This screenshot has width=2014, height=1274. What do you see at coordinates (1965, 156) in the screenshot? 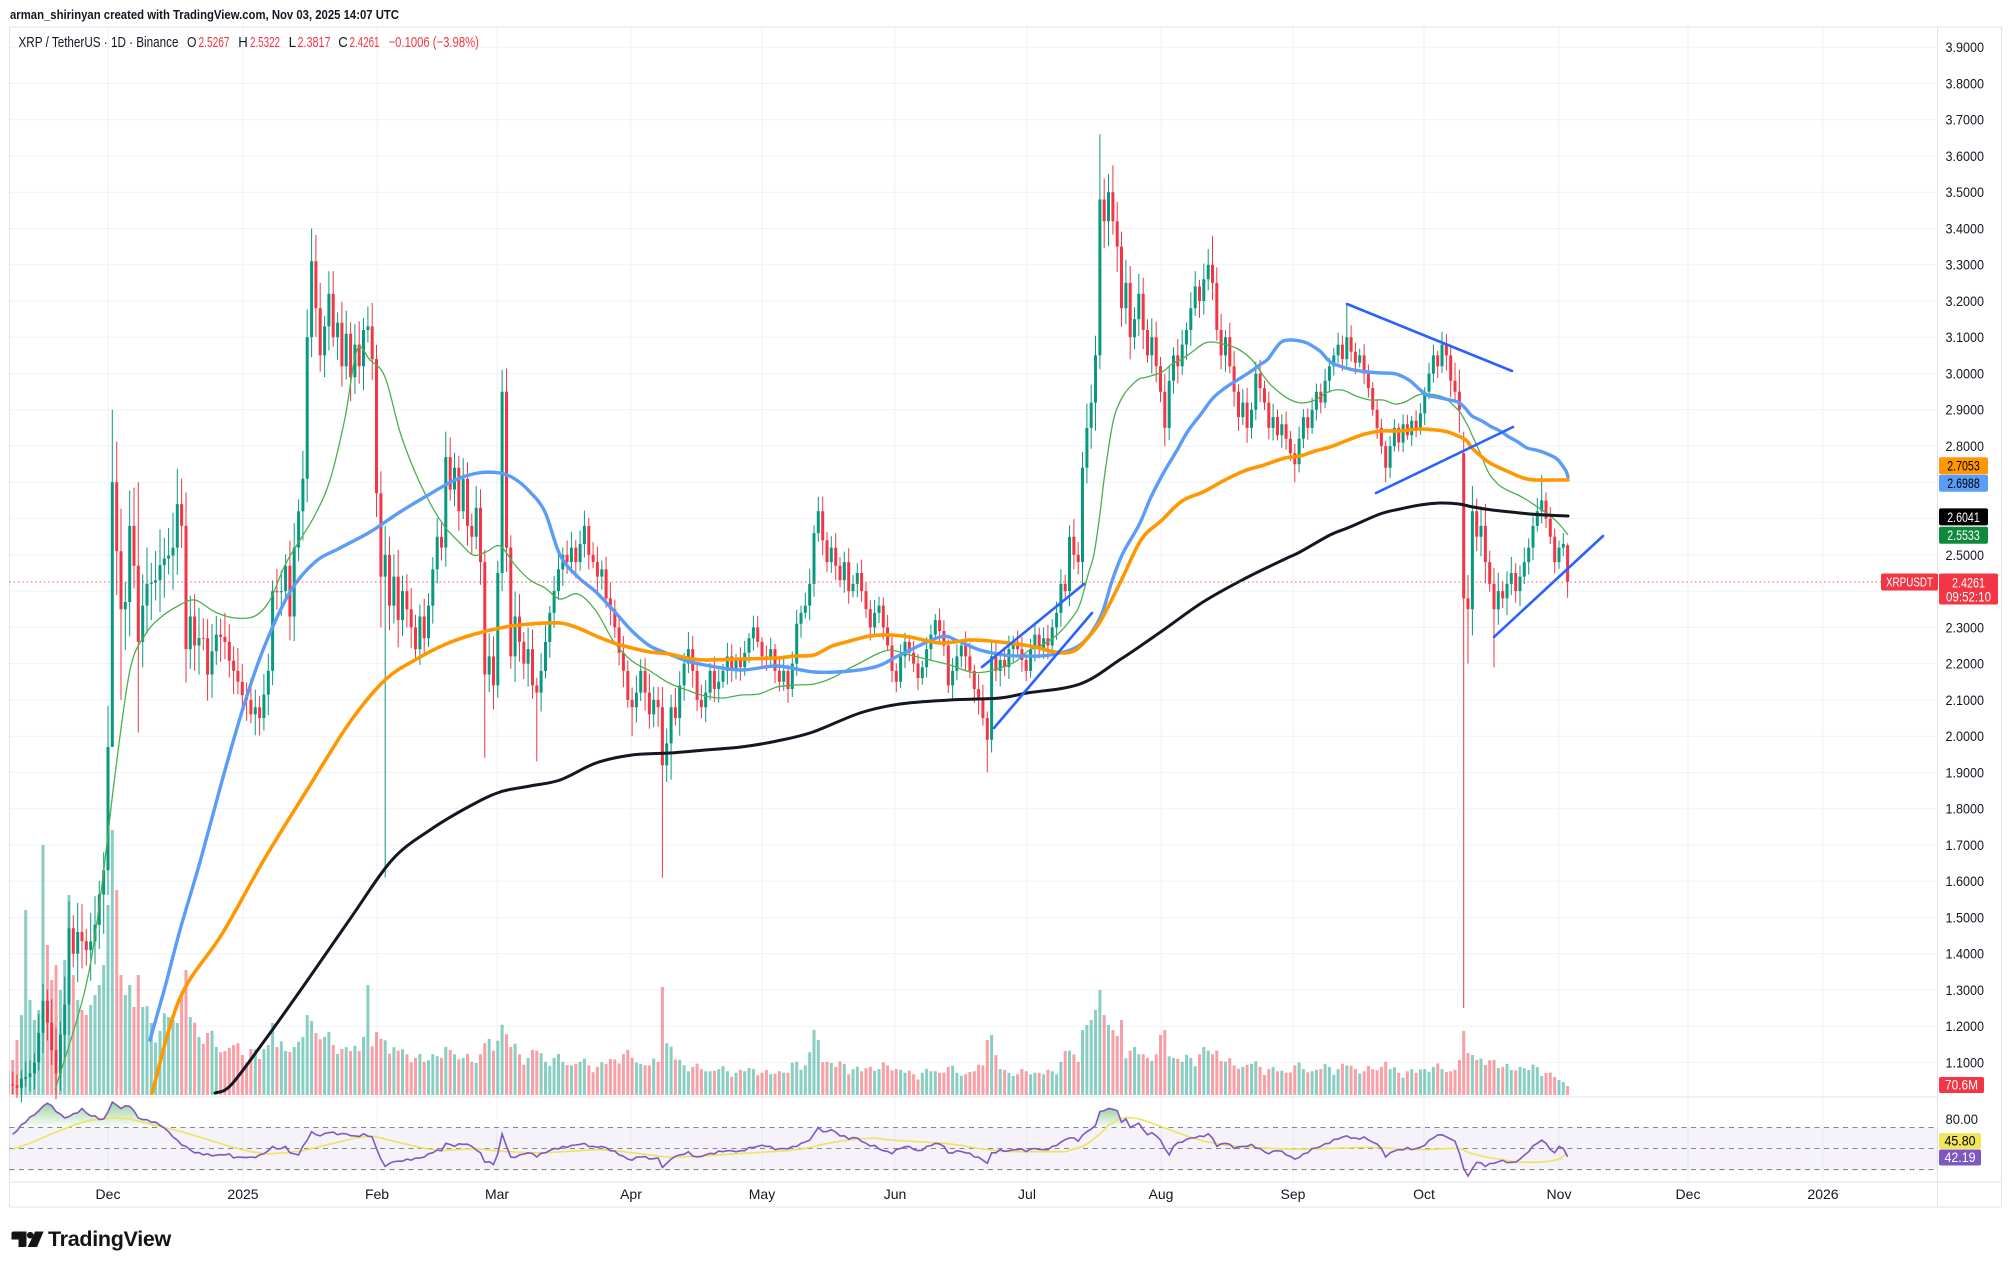
I see `svg-text: 3.6000` at bounding box center [1965, 156].